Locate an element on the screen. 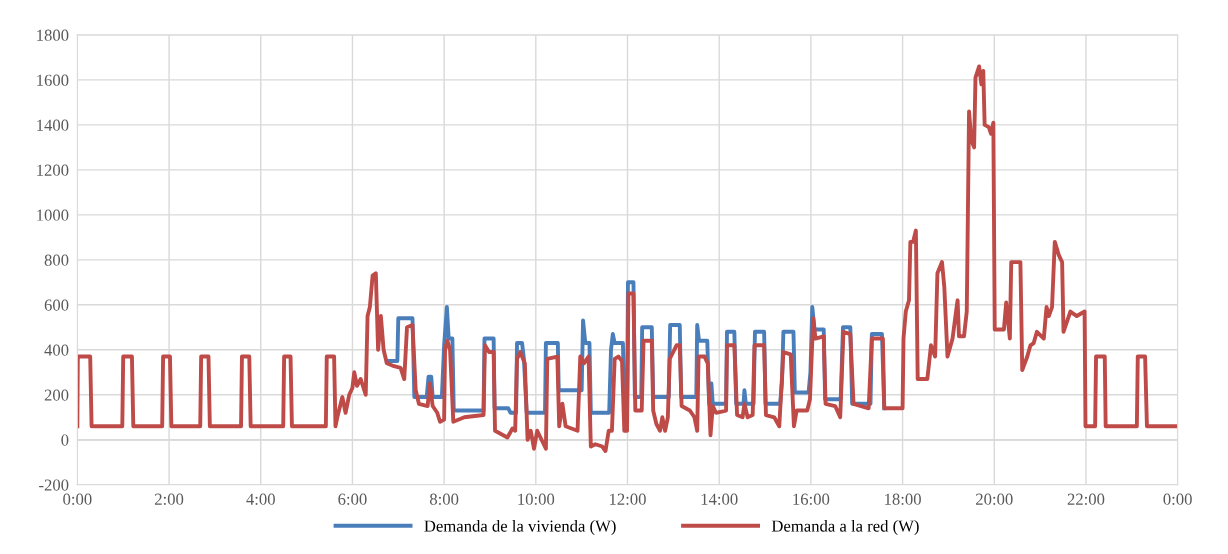 The width and height of the screenshot is (1228, 554). y-tick-label: -200 is located at coordinates (54, 485).